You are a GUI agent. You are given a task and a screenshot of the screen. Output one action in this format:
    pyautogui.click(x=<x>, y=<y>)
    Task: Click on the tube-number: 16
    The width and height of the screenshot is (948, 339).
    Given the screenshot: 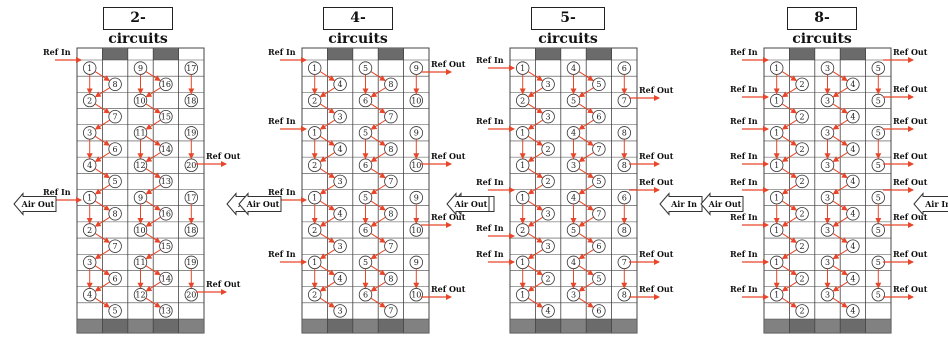 What is the action you would take?
    pyautogui.click(x=166, y=214)
    